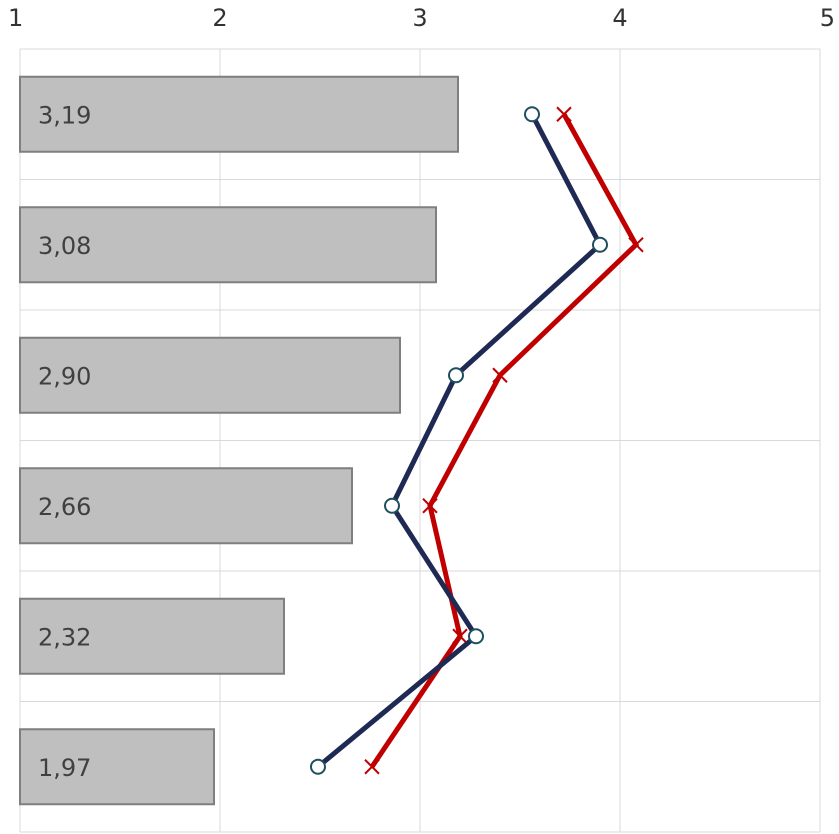 The width and height of the screenshot is (839, 834). Describe the element at coordinates (64, 246) in the screenshot. I see `bar-value-label: 3,08` at that location.